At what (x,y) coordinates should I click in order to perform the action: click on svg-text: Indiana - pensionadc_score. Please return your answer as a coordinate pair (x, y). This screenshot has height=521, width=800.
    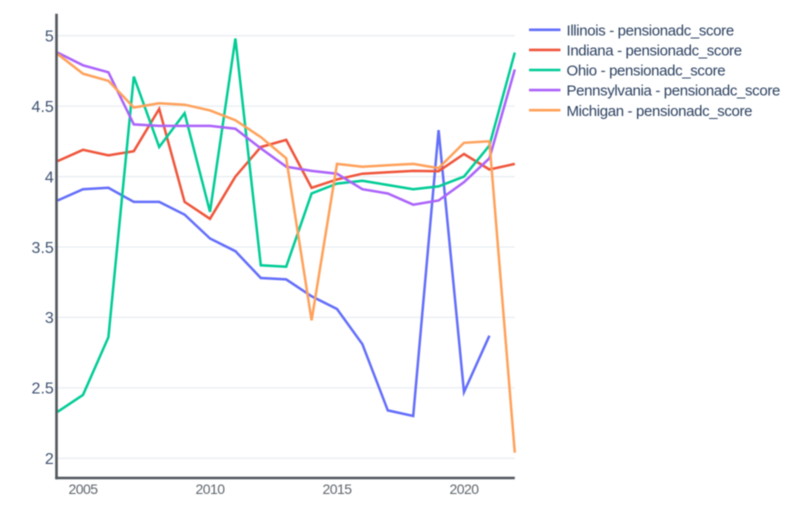
    Looking at the image, I should click on (654, 51).